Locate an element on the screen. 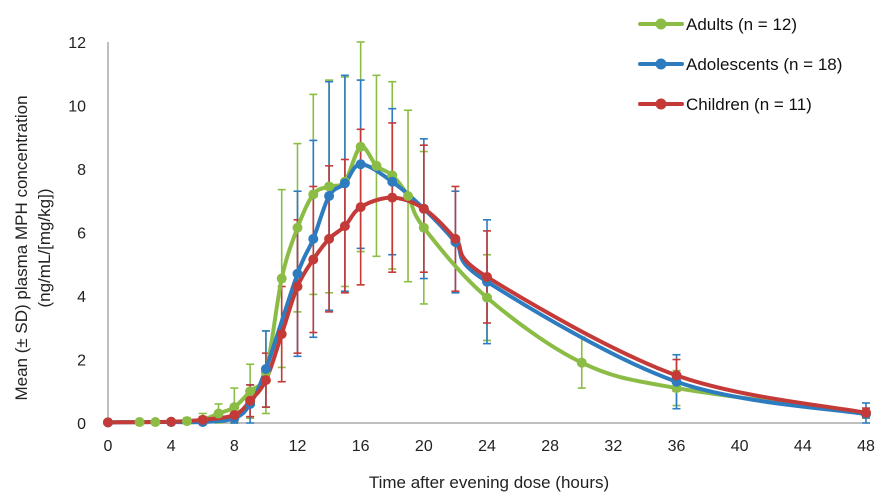  x-tick-label: 36 is located at coordinates (677, 446).